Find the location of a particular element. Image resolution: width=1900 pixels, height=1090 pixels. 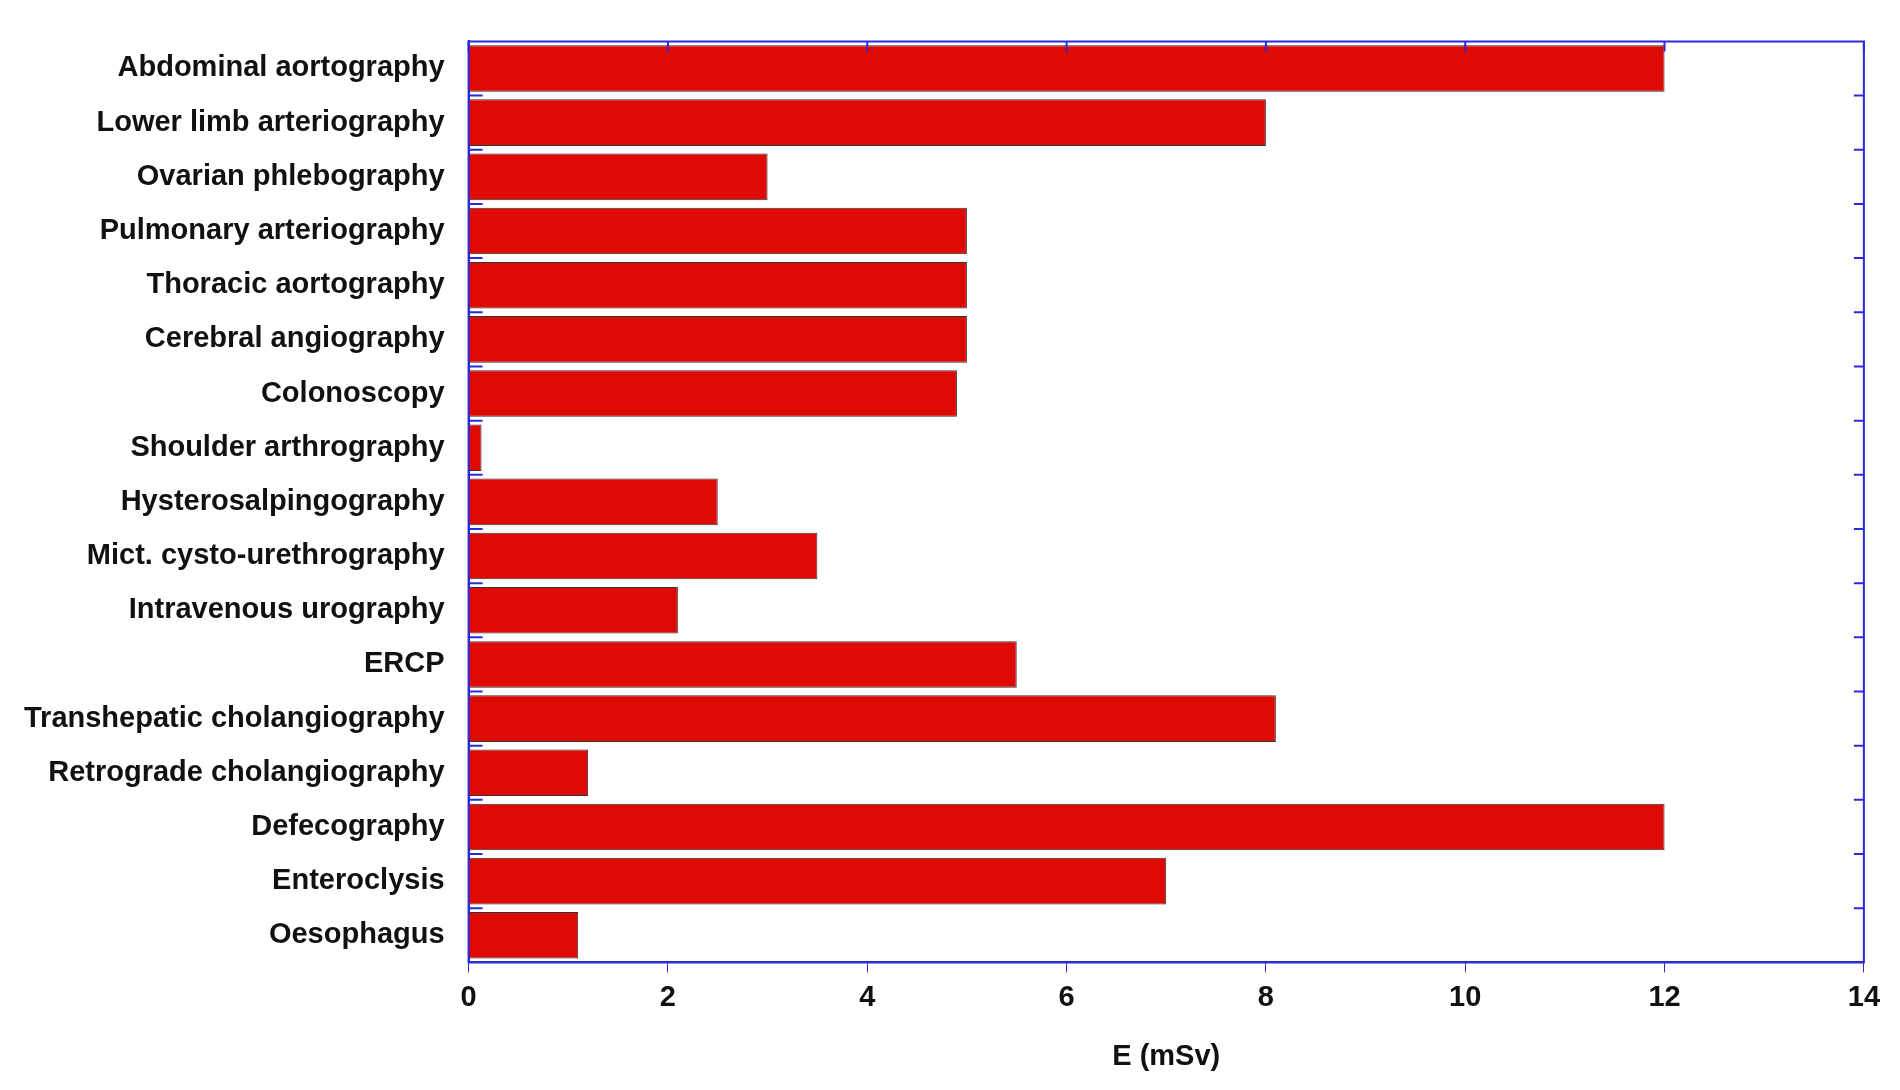

x-tick-label: 8 is located at coordinates (1265, 995).